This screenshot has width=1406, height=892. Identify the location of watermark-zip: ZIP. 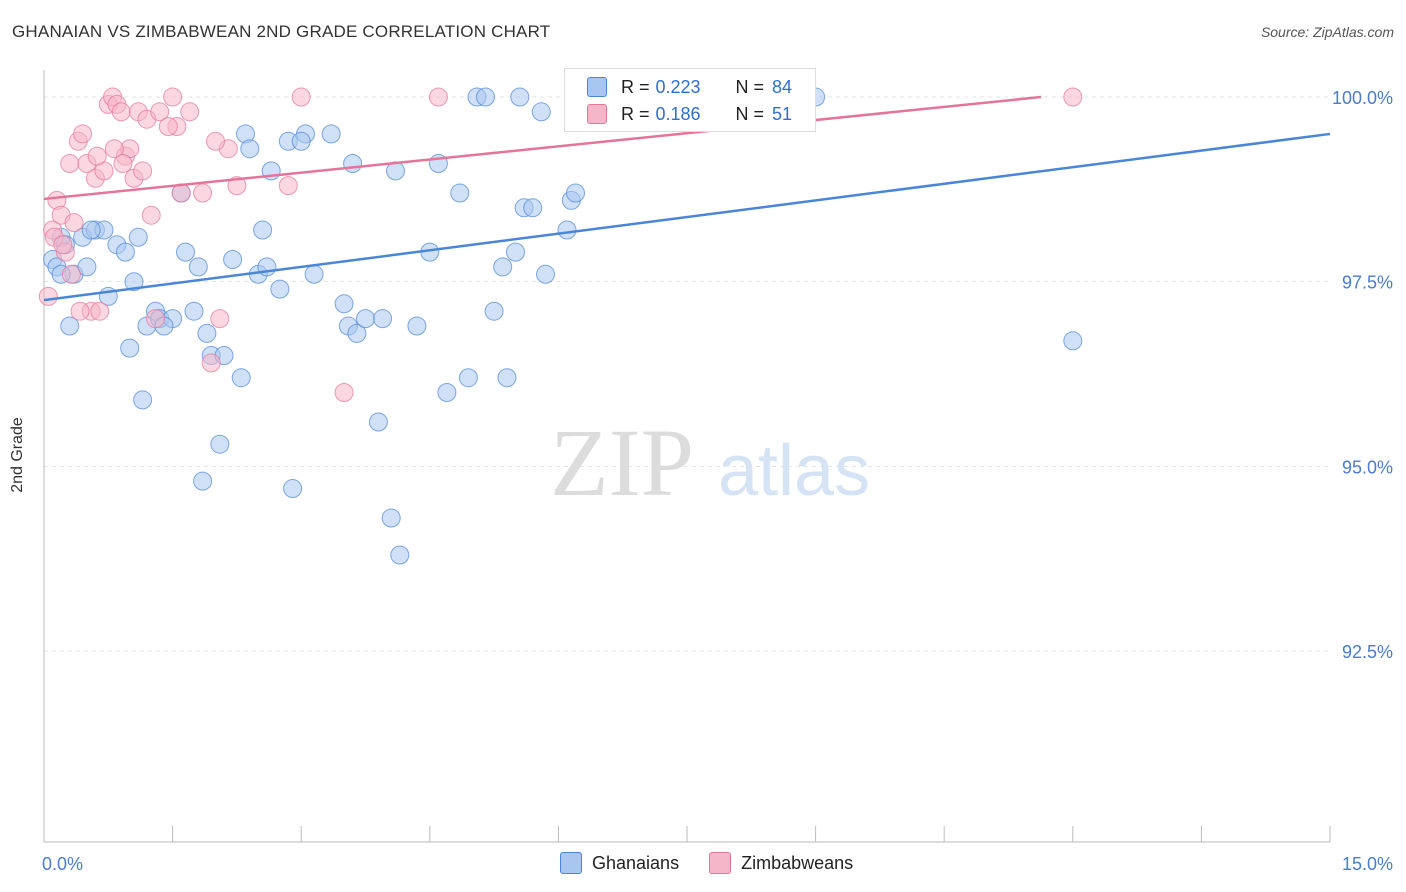
(622, 462).